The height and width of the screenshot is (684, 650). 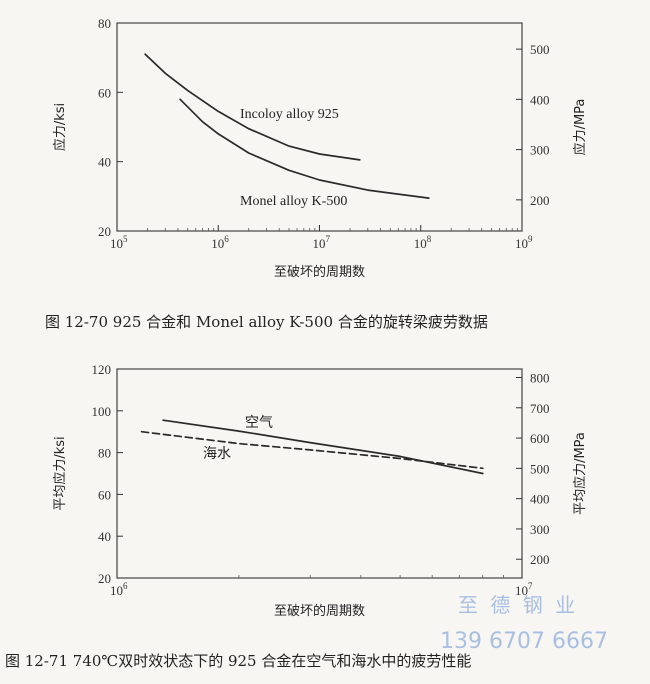 What do you see at coordinates (518, 605) in the screenshot?
I see `watermark-company: 至 德 钢 业` at bounding box center [518, 605].